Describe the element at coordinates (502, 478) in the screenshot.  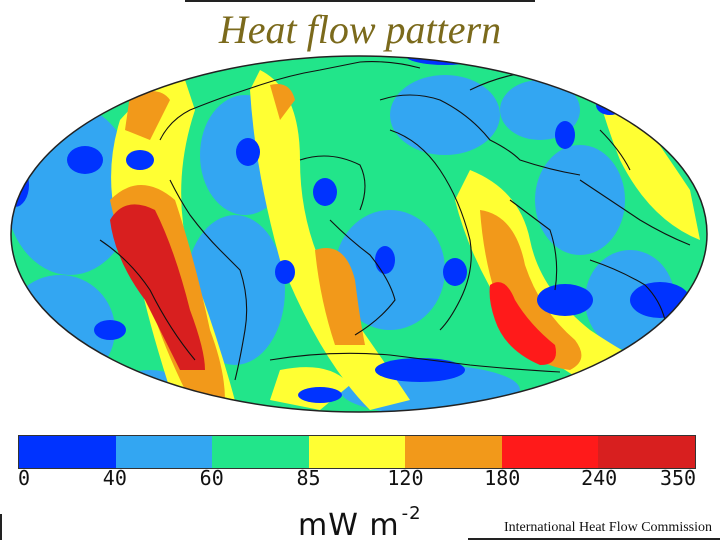
I see `scale-tick-label: 180` at that location.